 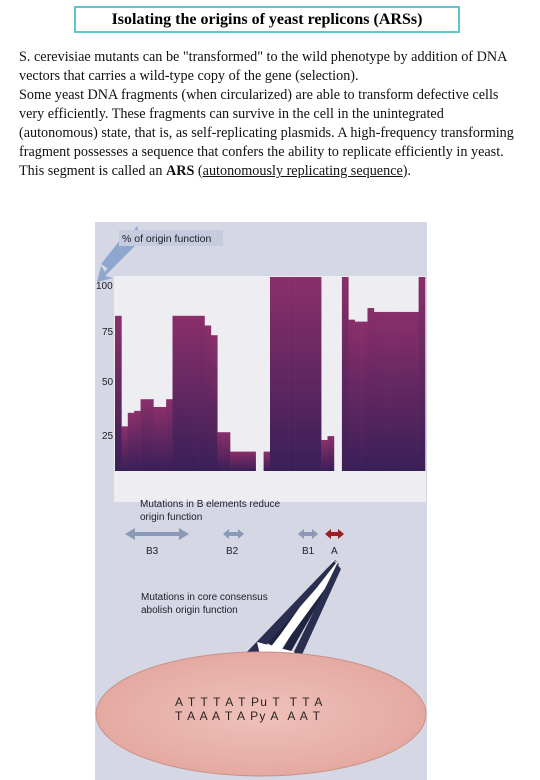 What do you see at coordinates (407, 171) in the screenshot?
I see `paren-close: ).` at bounding box center [407, 171].